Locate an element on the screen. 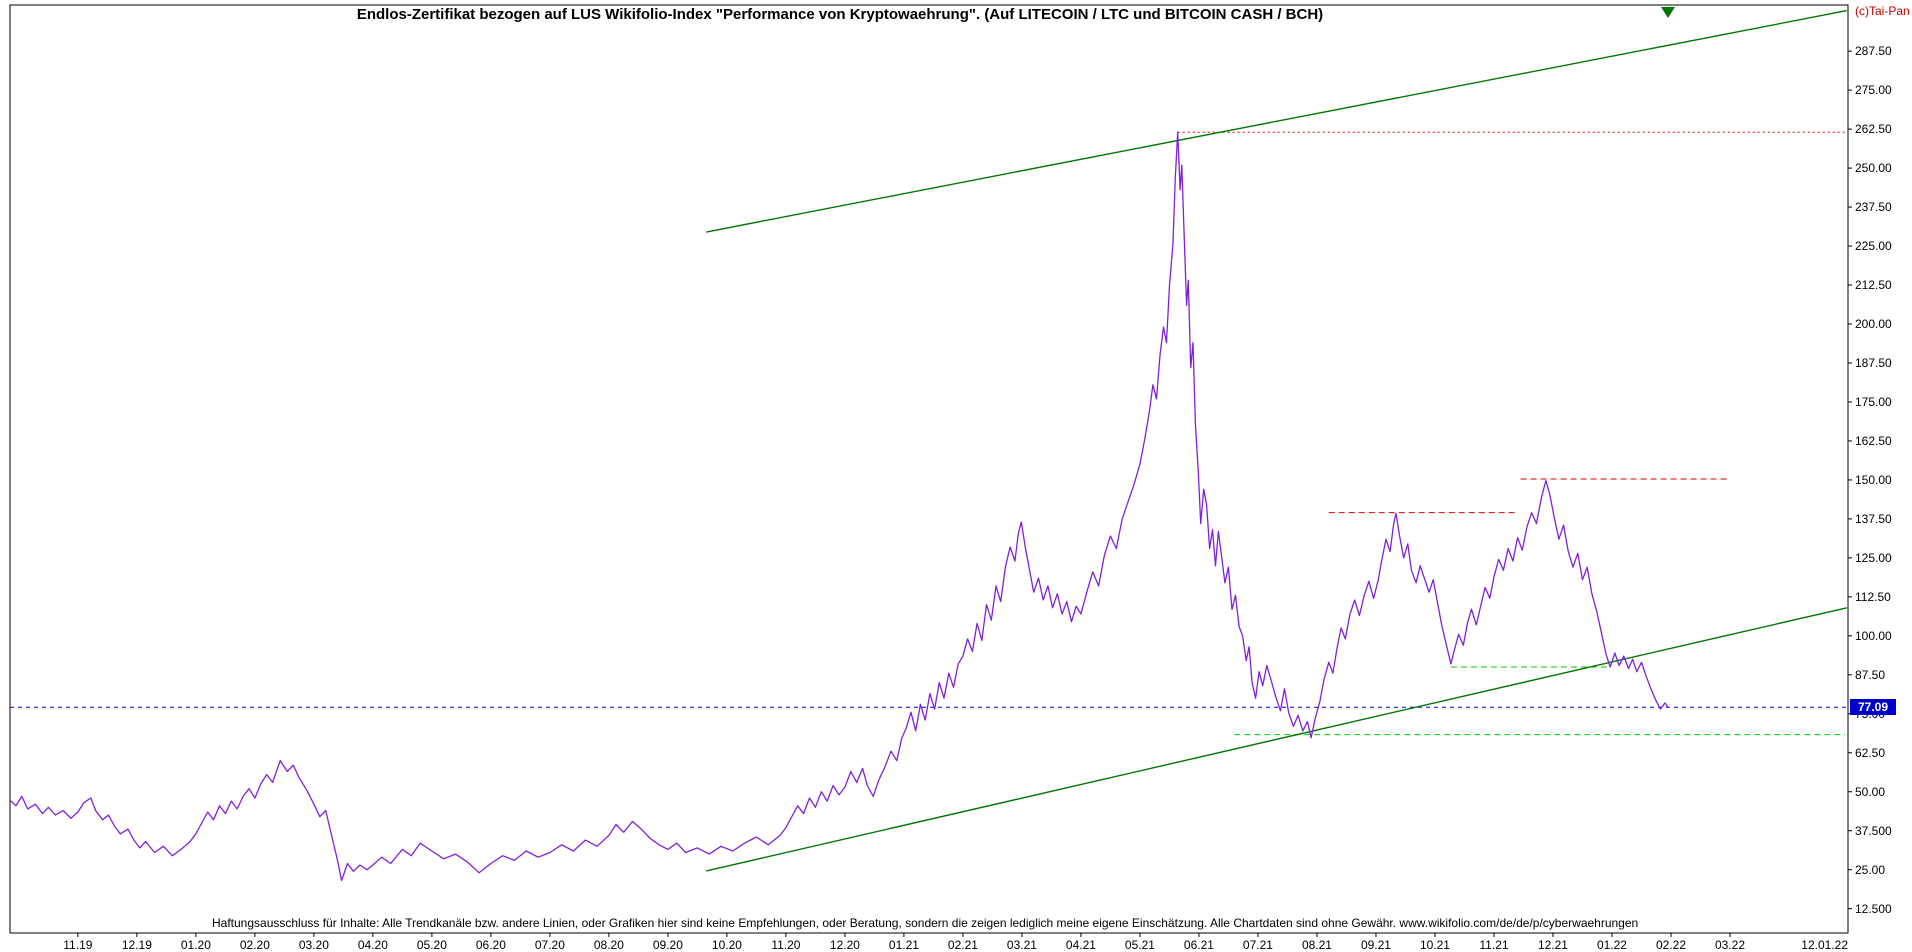  x-axis-label: 03.22 is located at coordinates (1729, 945).